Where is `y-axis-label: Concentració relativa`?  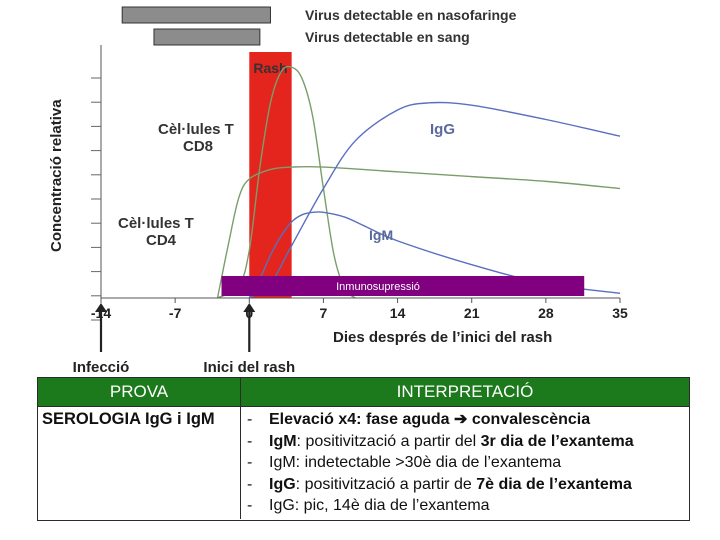
y-axis-label: Concentració relativa is located at coordinates (56, 175).